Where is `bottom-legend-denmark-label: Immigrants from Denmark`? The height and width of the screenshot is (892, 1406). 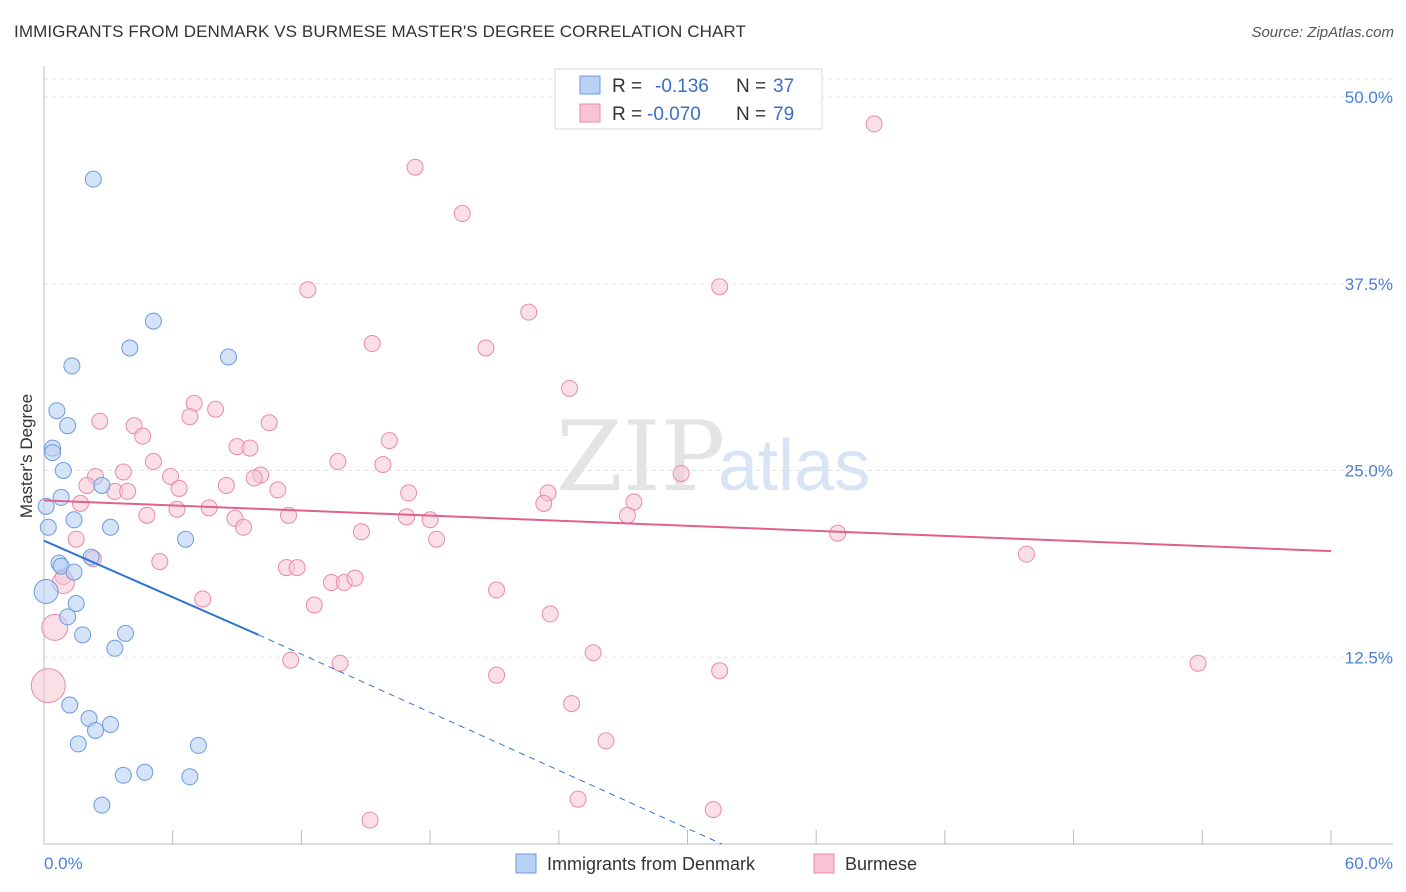 bottom-legend-denmark-label: Immigrants from Denmark is located at coordinates (651, 864).